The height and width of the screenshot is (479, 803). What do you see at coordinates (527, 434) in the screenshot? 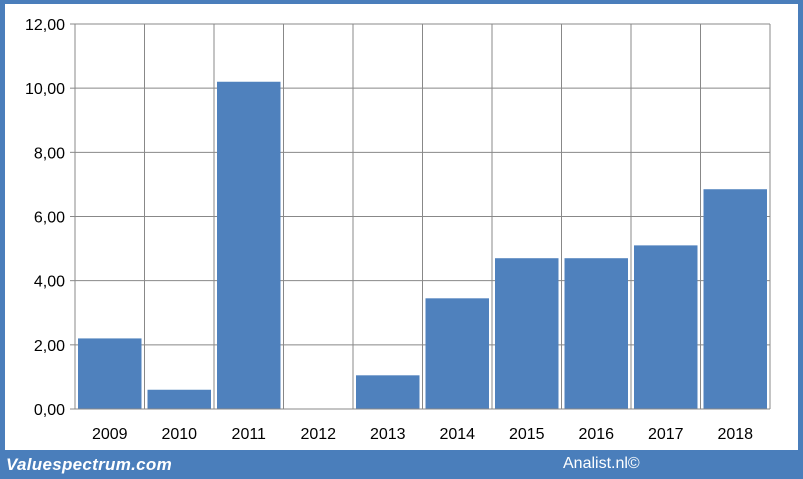
I see `x-tick-label: 2015` at bounding box center [527, 434].